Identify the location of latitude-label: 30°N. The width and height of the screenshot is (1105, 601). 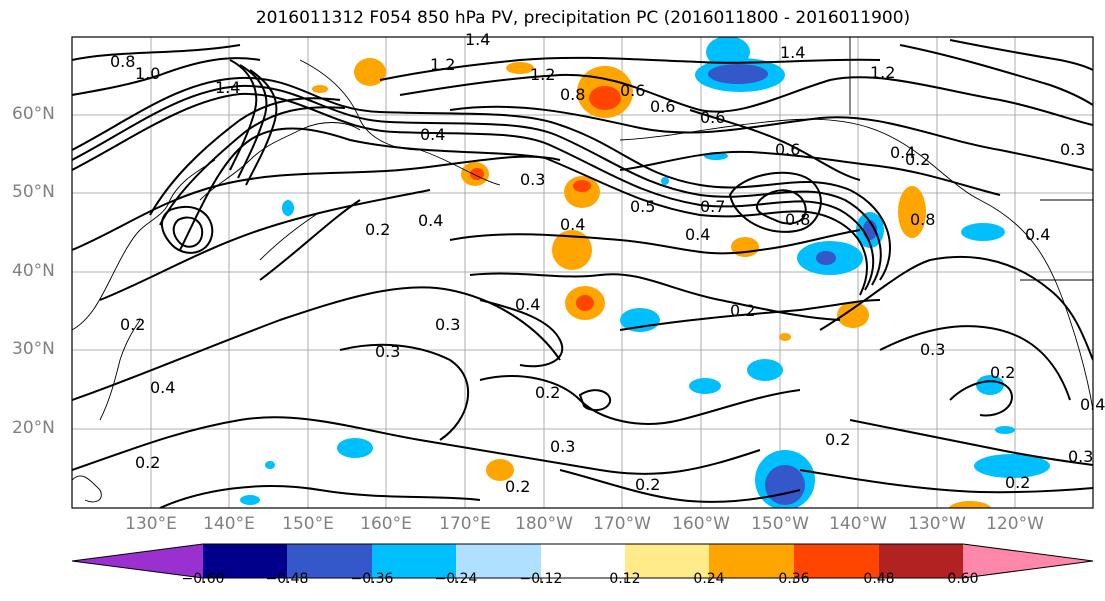
(33, 349).